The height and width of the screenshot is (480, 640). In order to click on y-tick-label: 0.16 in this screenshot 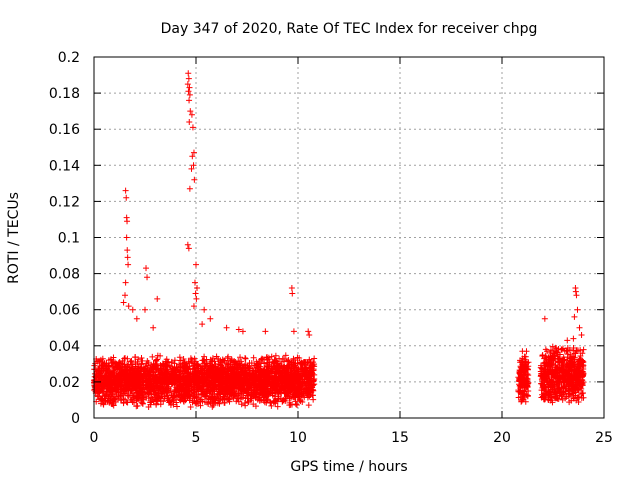, I will do `click(64, 130)`.